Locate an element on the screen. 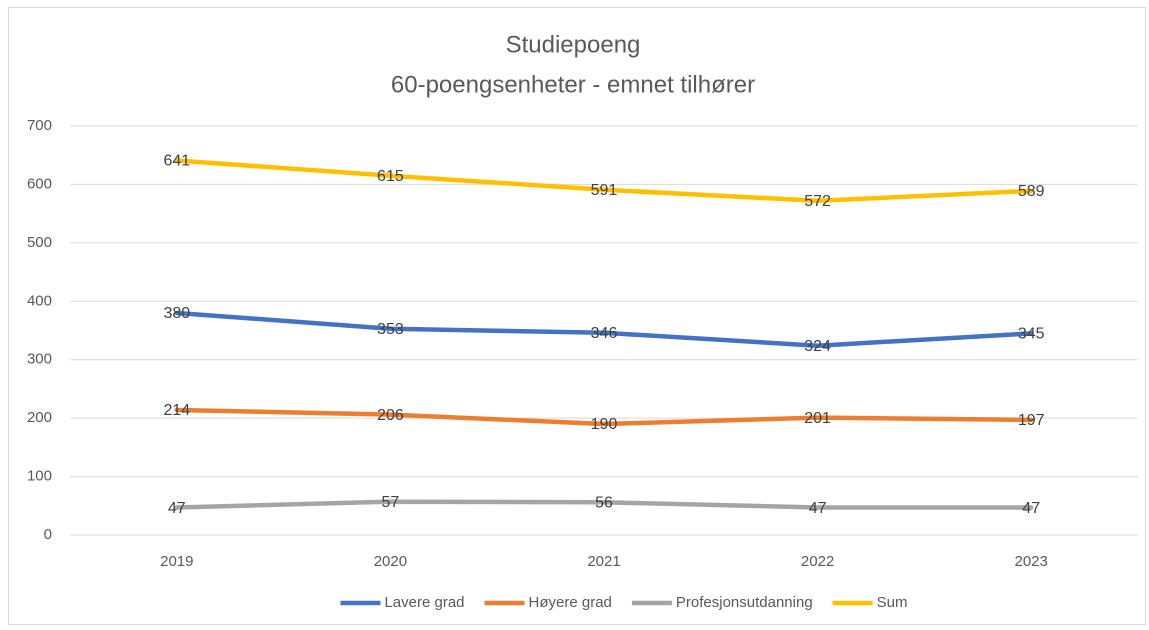  x-tick-label: 2022 is located at coordinates (817, 561).